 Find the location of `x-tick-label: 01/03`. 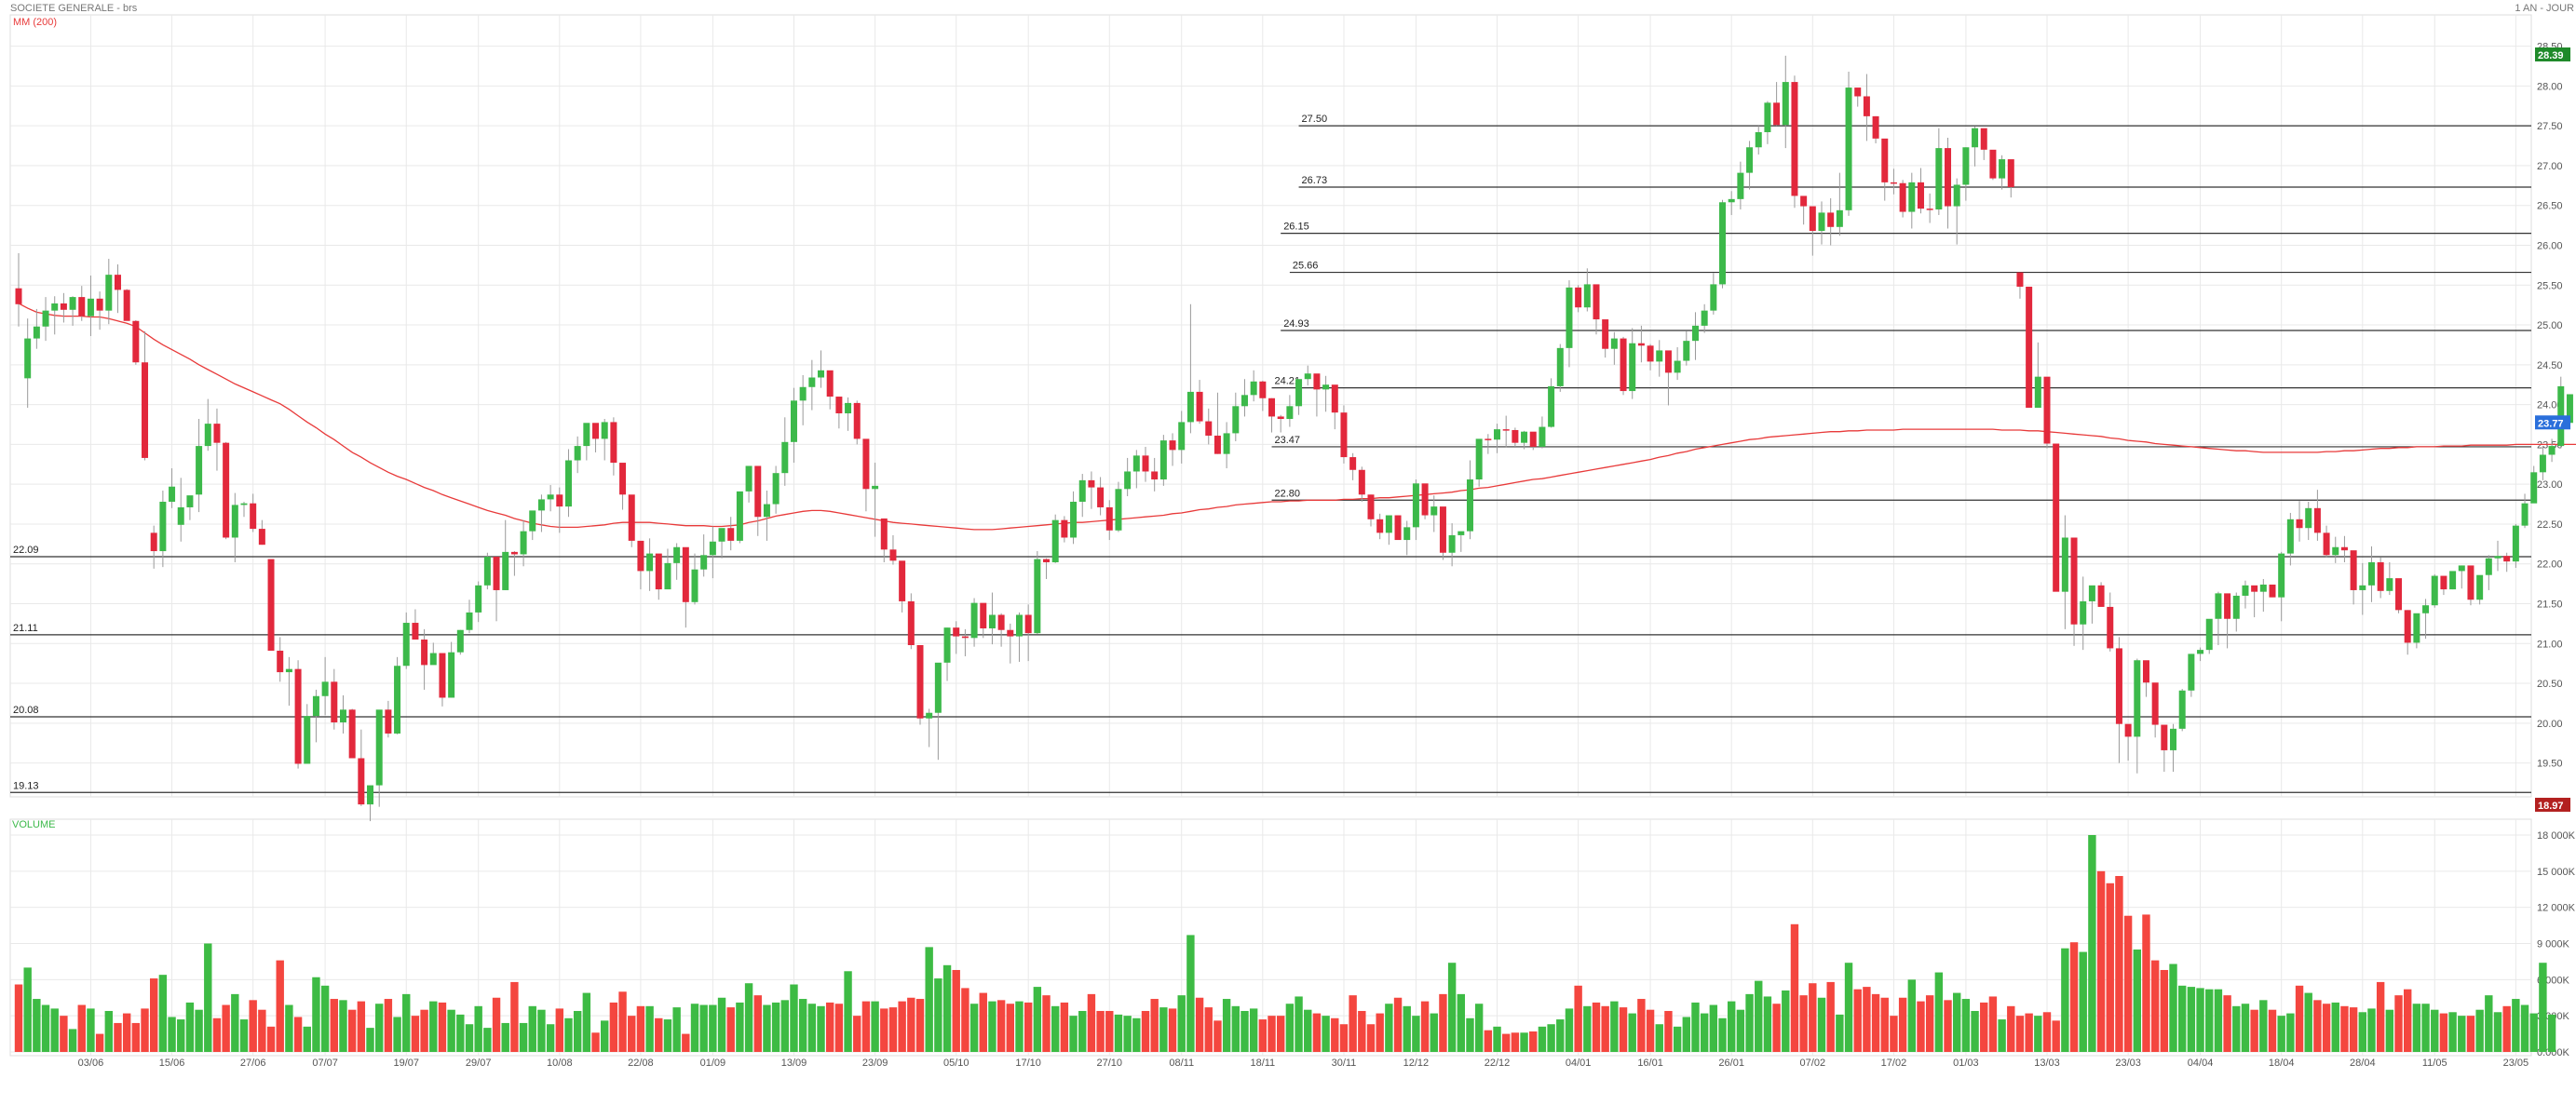

x-tick-label: 01/03 is located at coordinates (1966, 1063).